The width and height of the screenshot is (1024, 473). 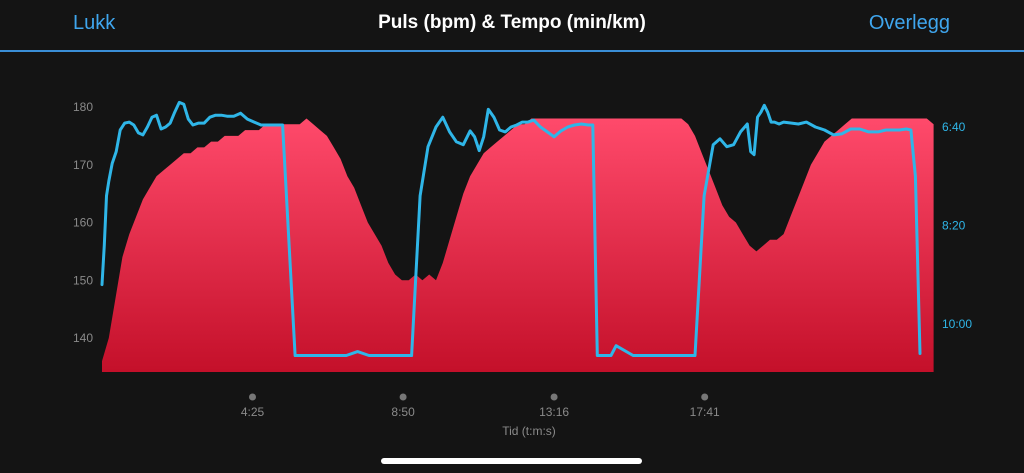 I want to click on x-axis-label: Tid (t:m:s), so click(x=529, y=431).